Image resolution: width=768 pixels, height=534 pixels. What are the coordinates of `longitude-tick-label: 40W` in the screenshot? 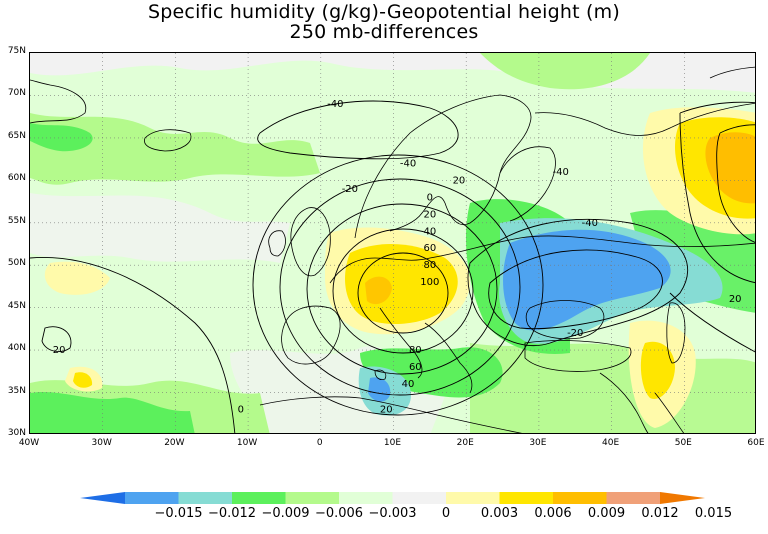 It's located at (29, 443).